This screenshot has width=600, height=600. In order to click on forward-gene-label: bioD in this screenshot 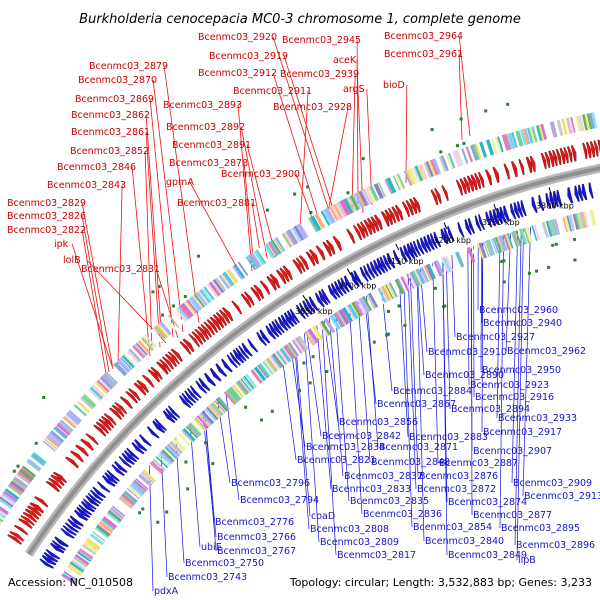, I will do `click(394, 85)`.